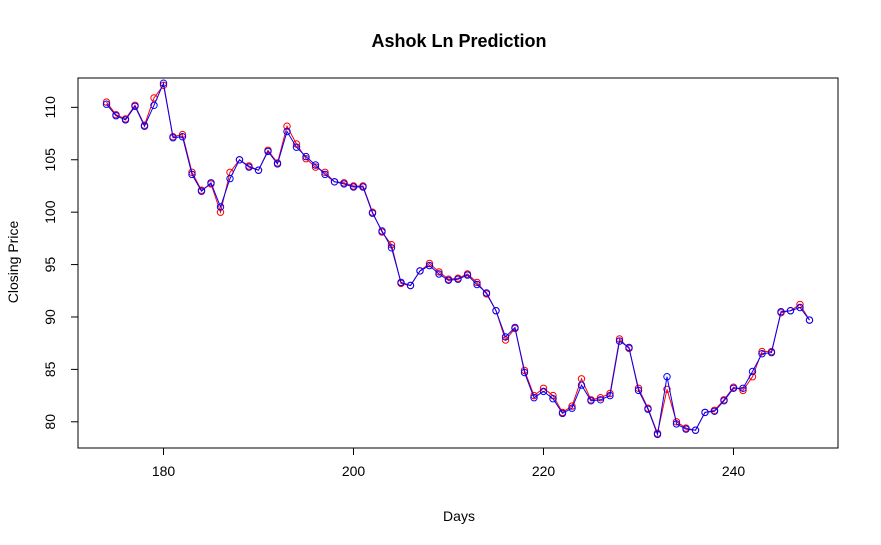 Image resolution: width=881 pixels, height=545 pixels. Describe the element at coordinates (60, 263) in the screenshot. I see `y-axis: 80 85 90 95 100 105 110` at that location.